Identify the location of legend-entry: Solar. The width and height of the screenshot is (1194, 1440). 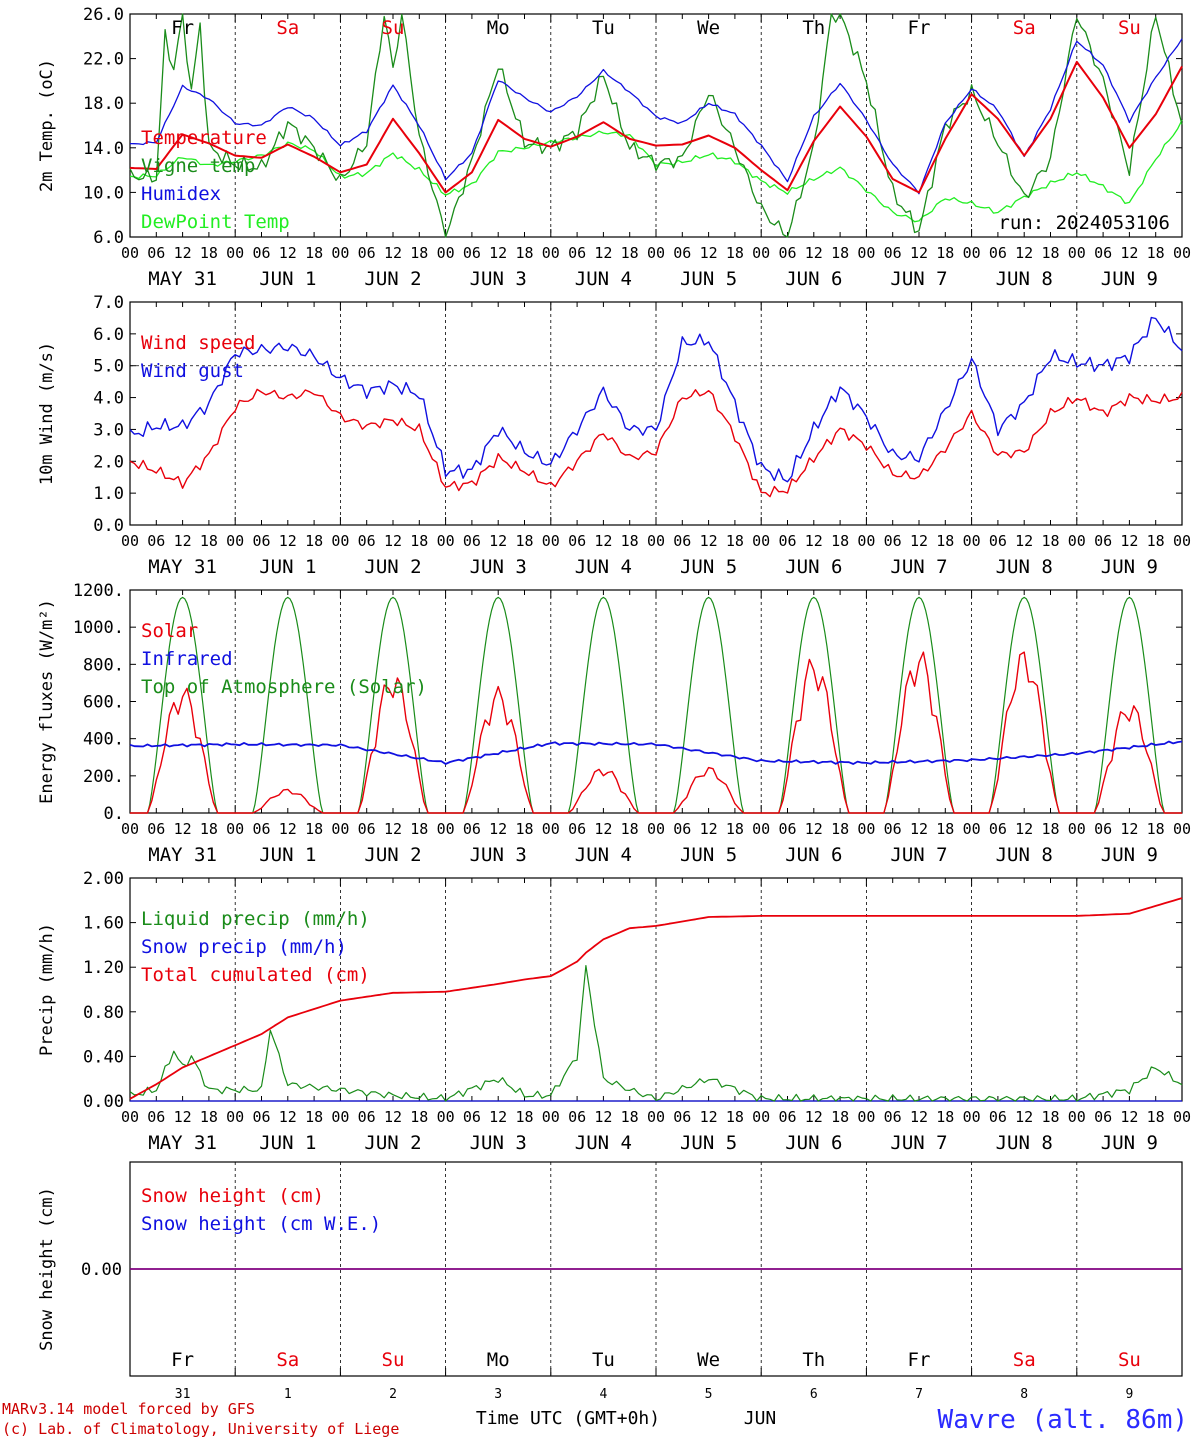
(169, 631).